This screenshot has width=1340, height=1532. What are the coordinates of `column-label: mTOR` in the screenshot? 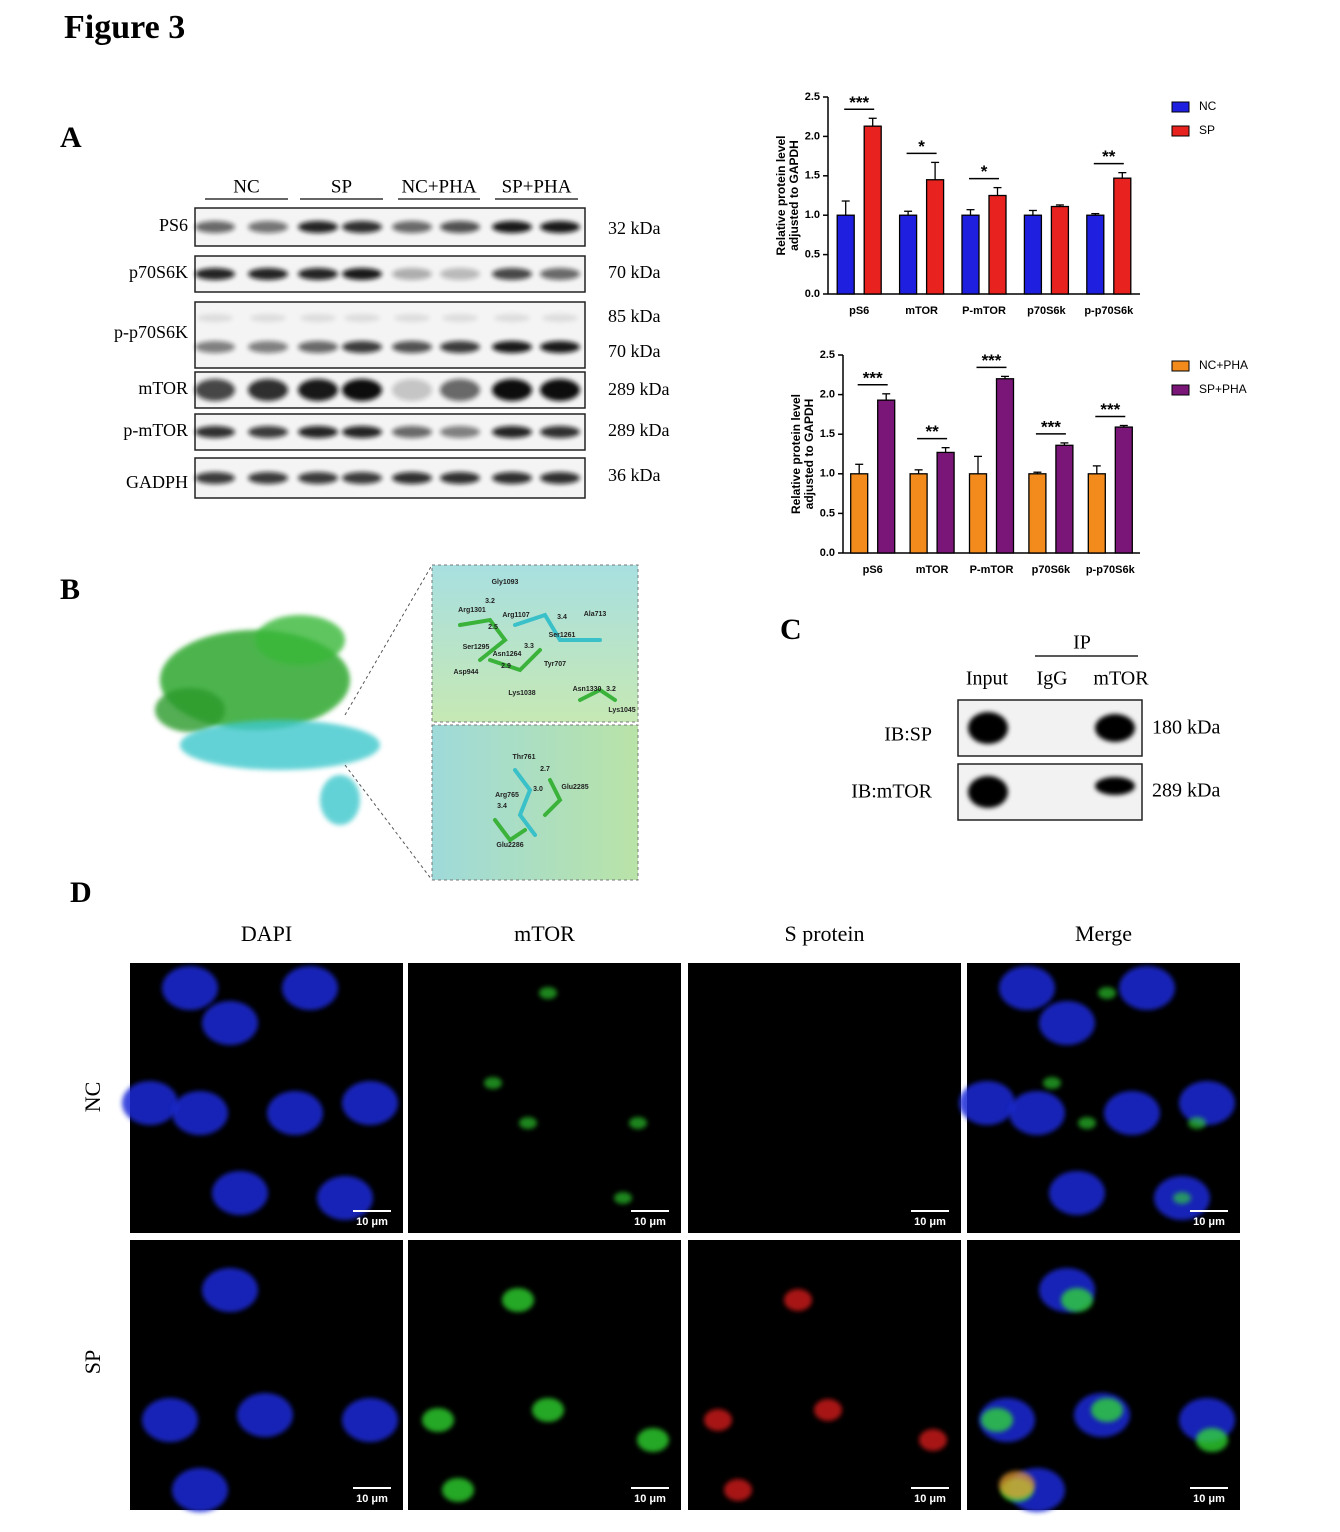 It's located at (544, 933).